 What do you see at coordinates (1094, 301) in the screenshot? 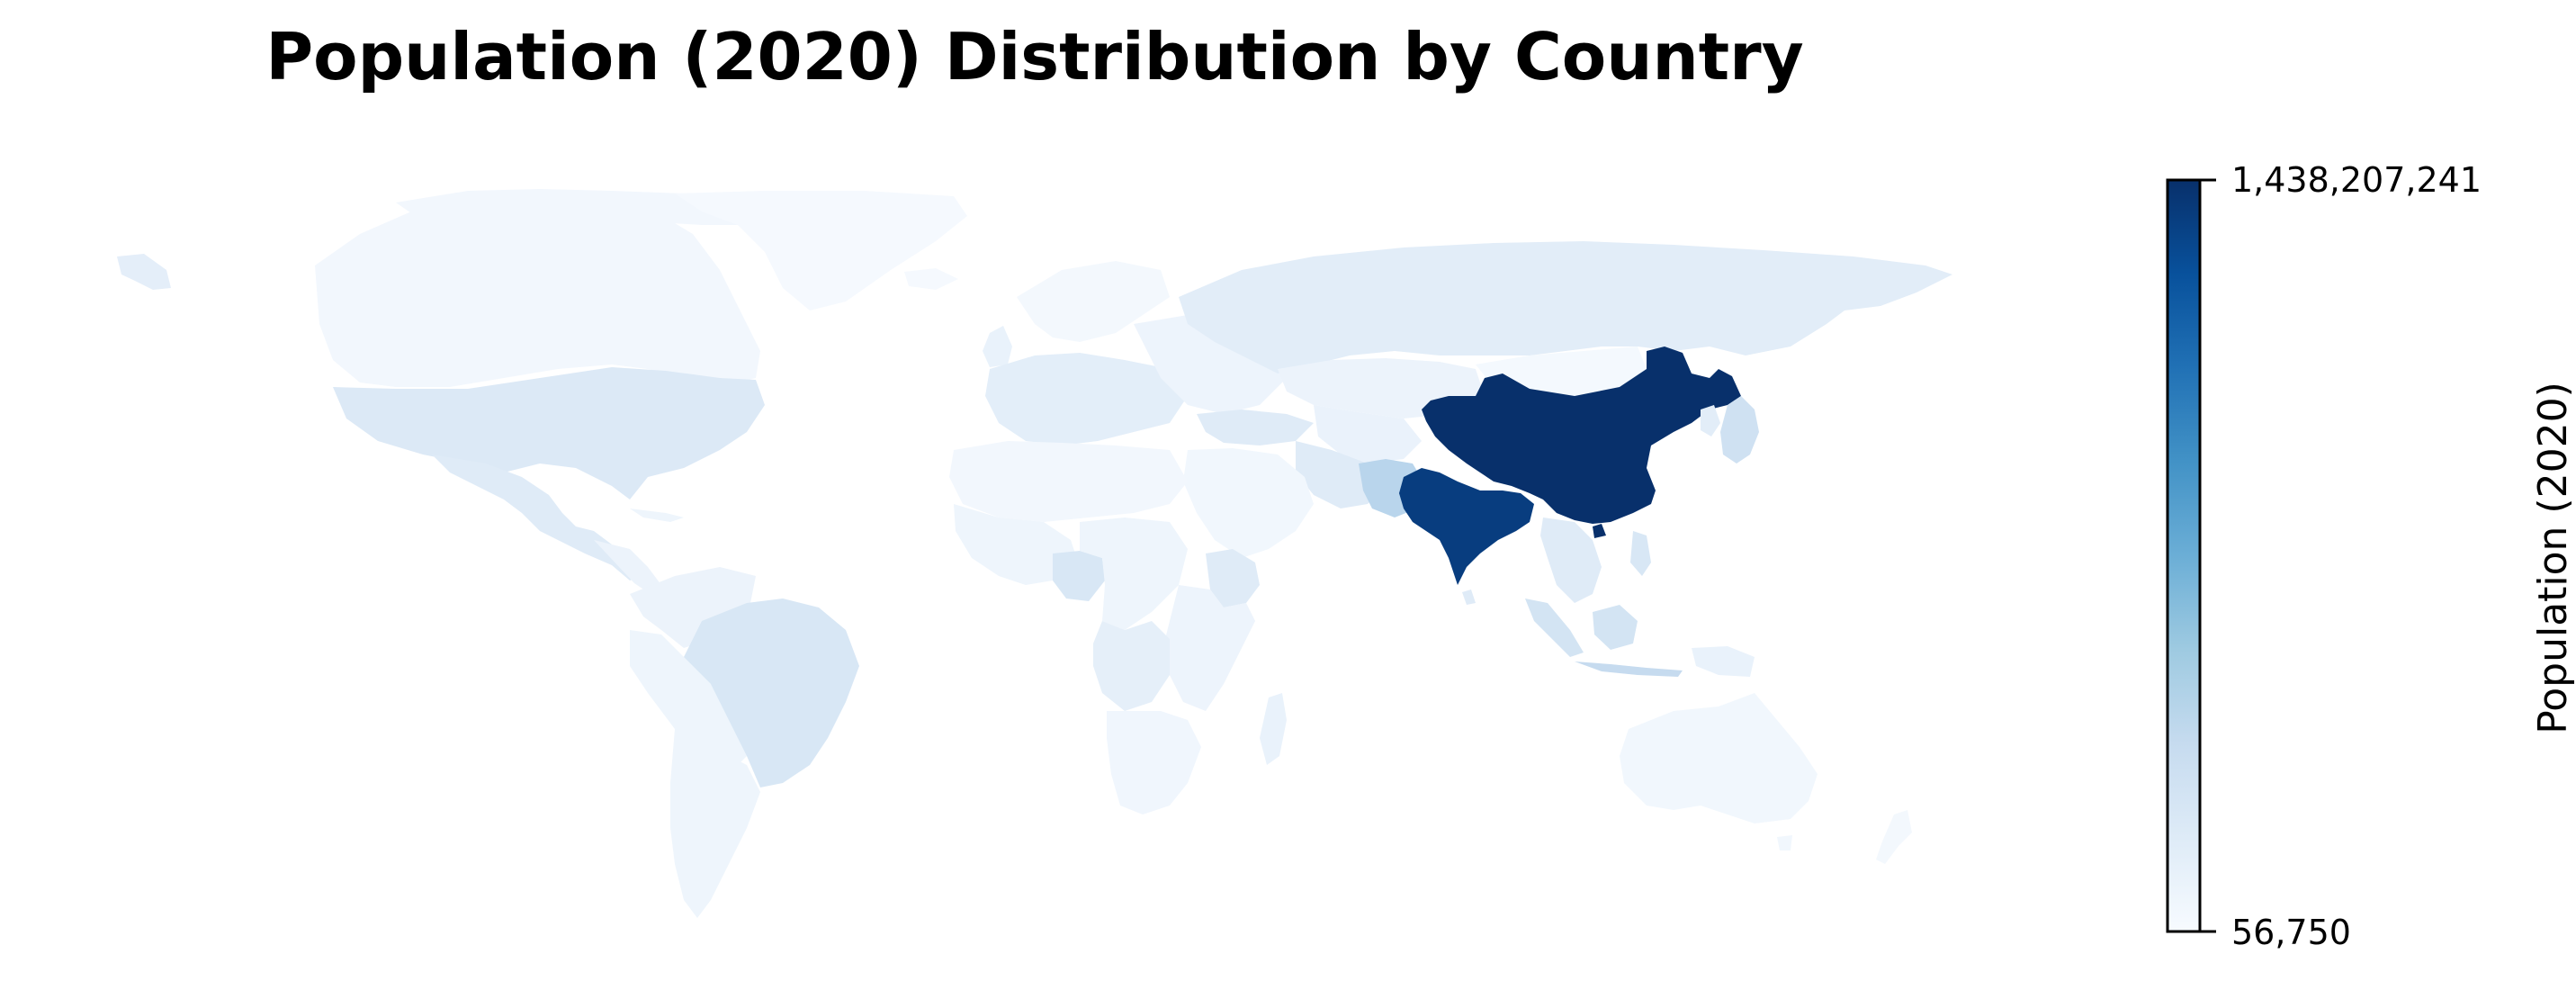
I see `country-scandinavia` at bounding box center [1094, 301].